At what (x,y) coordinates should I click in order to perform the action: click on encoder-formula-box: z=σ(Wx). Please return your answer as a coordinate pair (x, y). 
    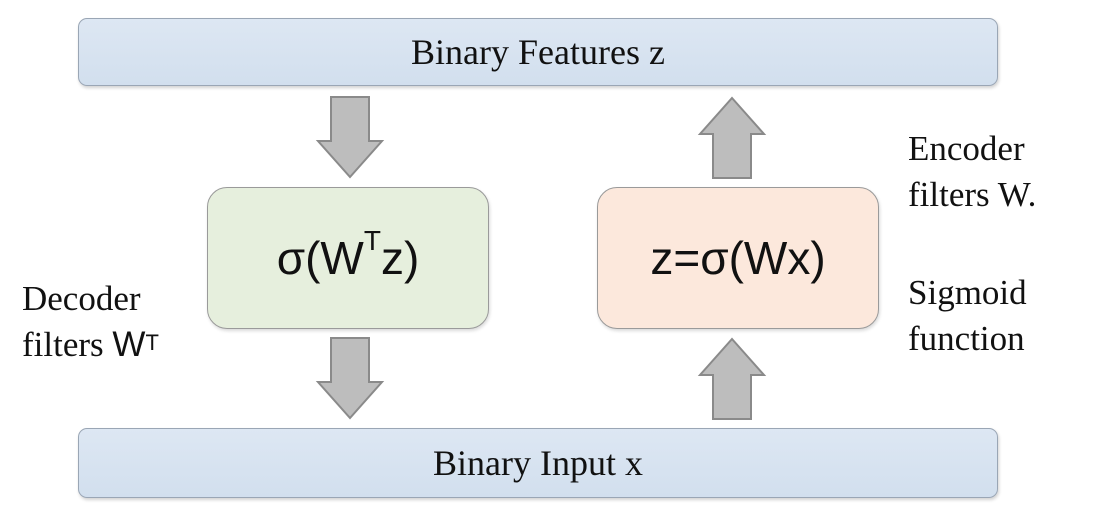
    Looking at the image, I should click on (738, 258).